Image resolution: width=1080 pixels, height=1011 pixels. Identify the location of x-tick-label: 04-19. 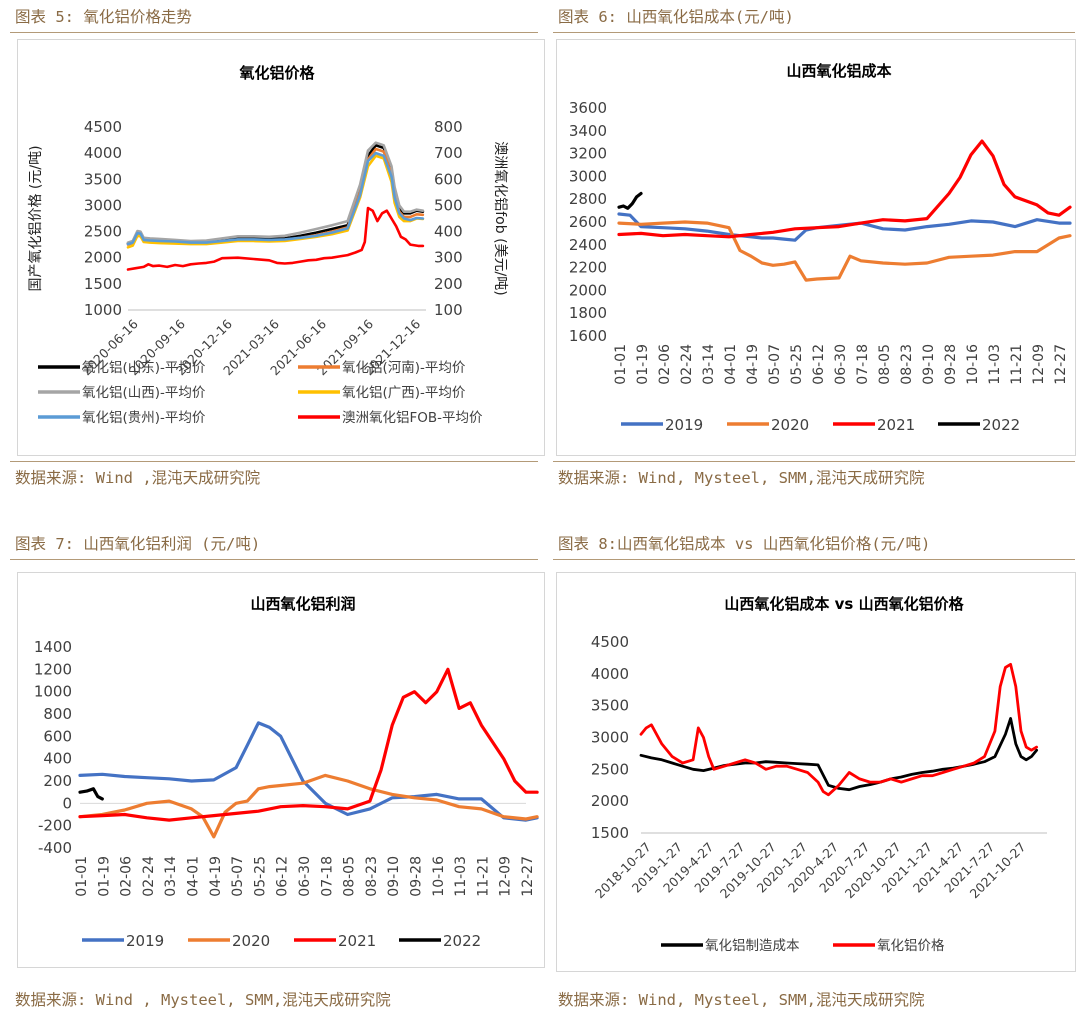
(753, 364).